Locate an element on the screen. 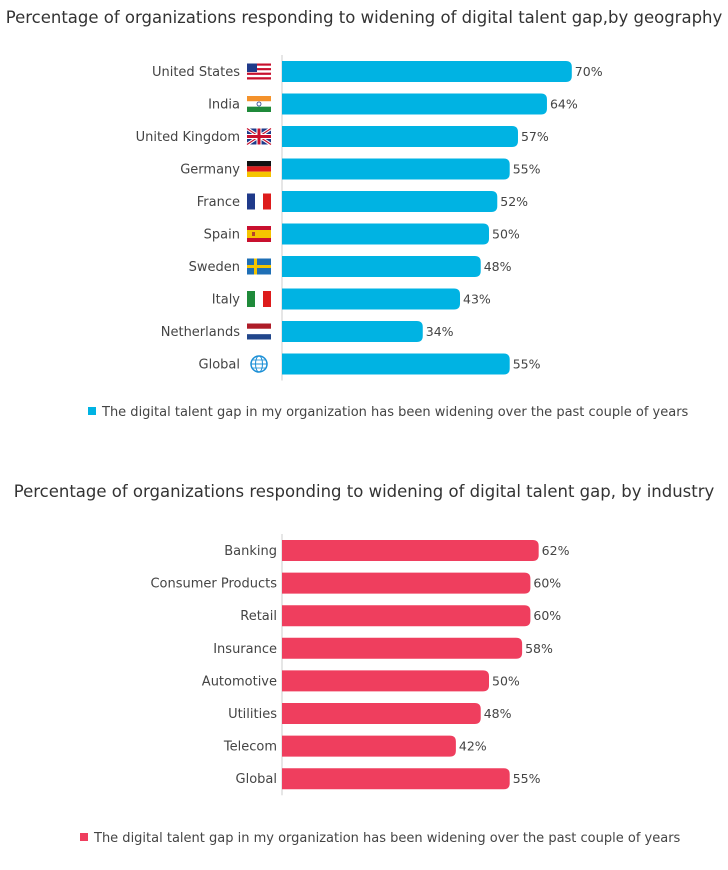 Image resolution: width=728 pixels, height=870 pixels. value-label: 57% is located at coordinates (535, 136).